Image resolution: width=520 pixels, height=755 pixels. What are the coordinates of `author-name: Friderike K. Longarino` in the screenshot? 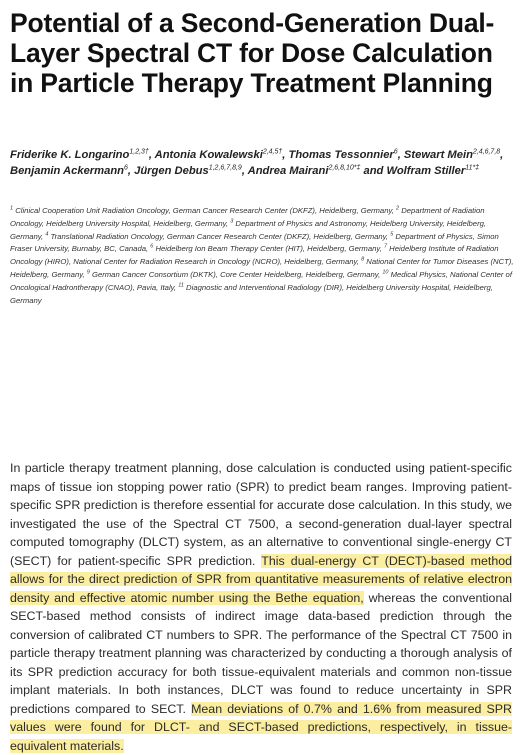 It's located at (70, 155).